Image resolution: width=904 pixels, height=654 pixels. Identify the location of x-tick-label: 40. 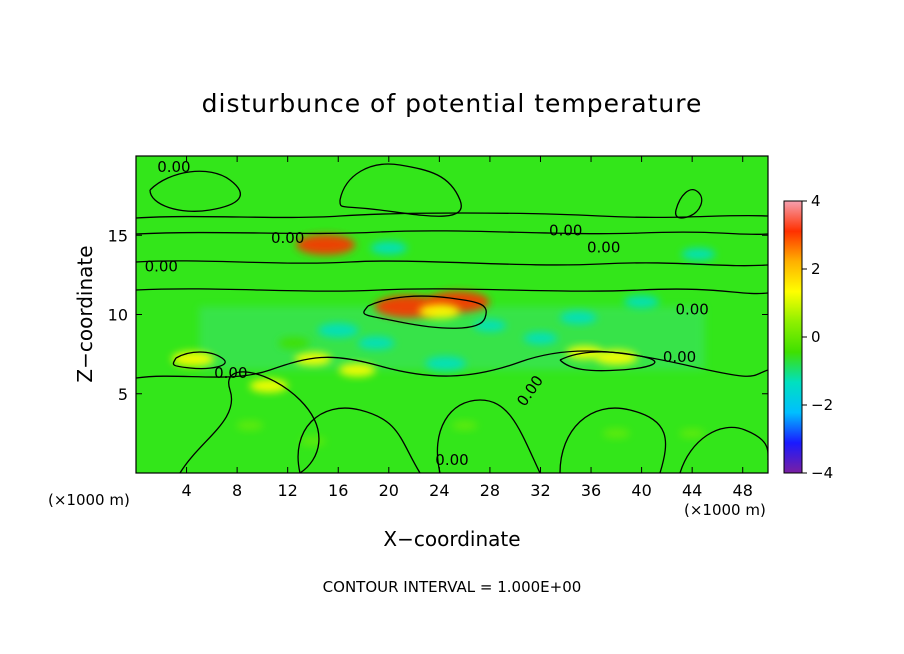
(641, 490).